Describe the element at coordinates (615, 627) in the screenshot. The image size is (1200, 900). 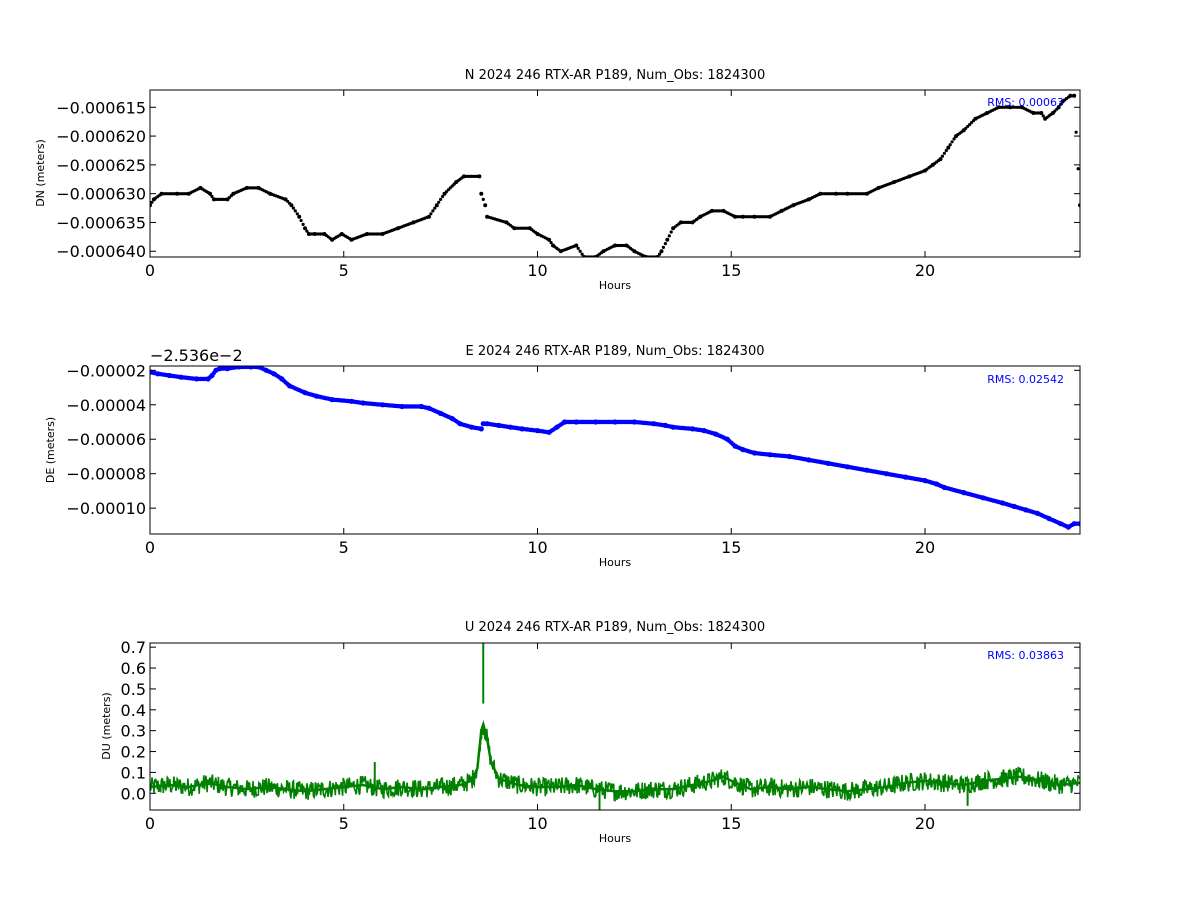
I see `chart-title: U 2024 246 RTX-AR P189, Num_Obs: 1824300` at that location.